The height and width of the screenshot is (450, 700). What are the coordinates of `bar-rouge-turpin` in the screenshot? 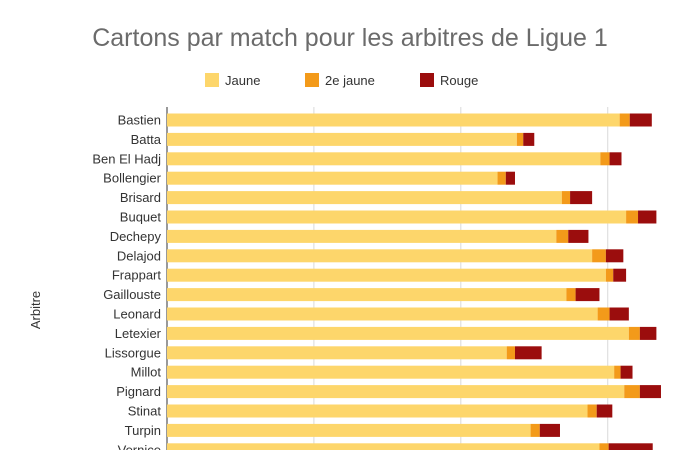 It's located at (549, 430).